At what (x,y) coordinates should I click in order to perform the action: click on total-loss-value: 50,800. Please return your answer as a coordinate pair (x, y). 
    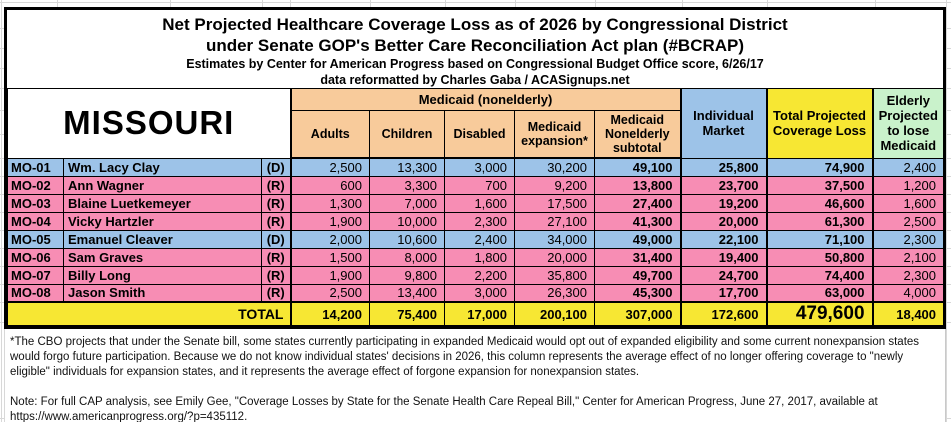
    Looking at the image, I should click on (819, 257).